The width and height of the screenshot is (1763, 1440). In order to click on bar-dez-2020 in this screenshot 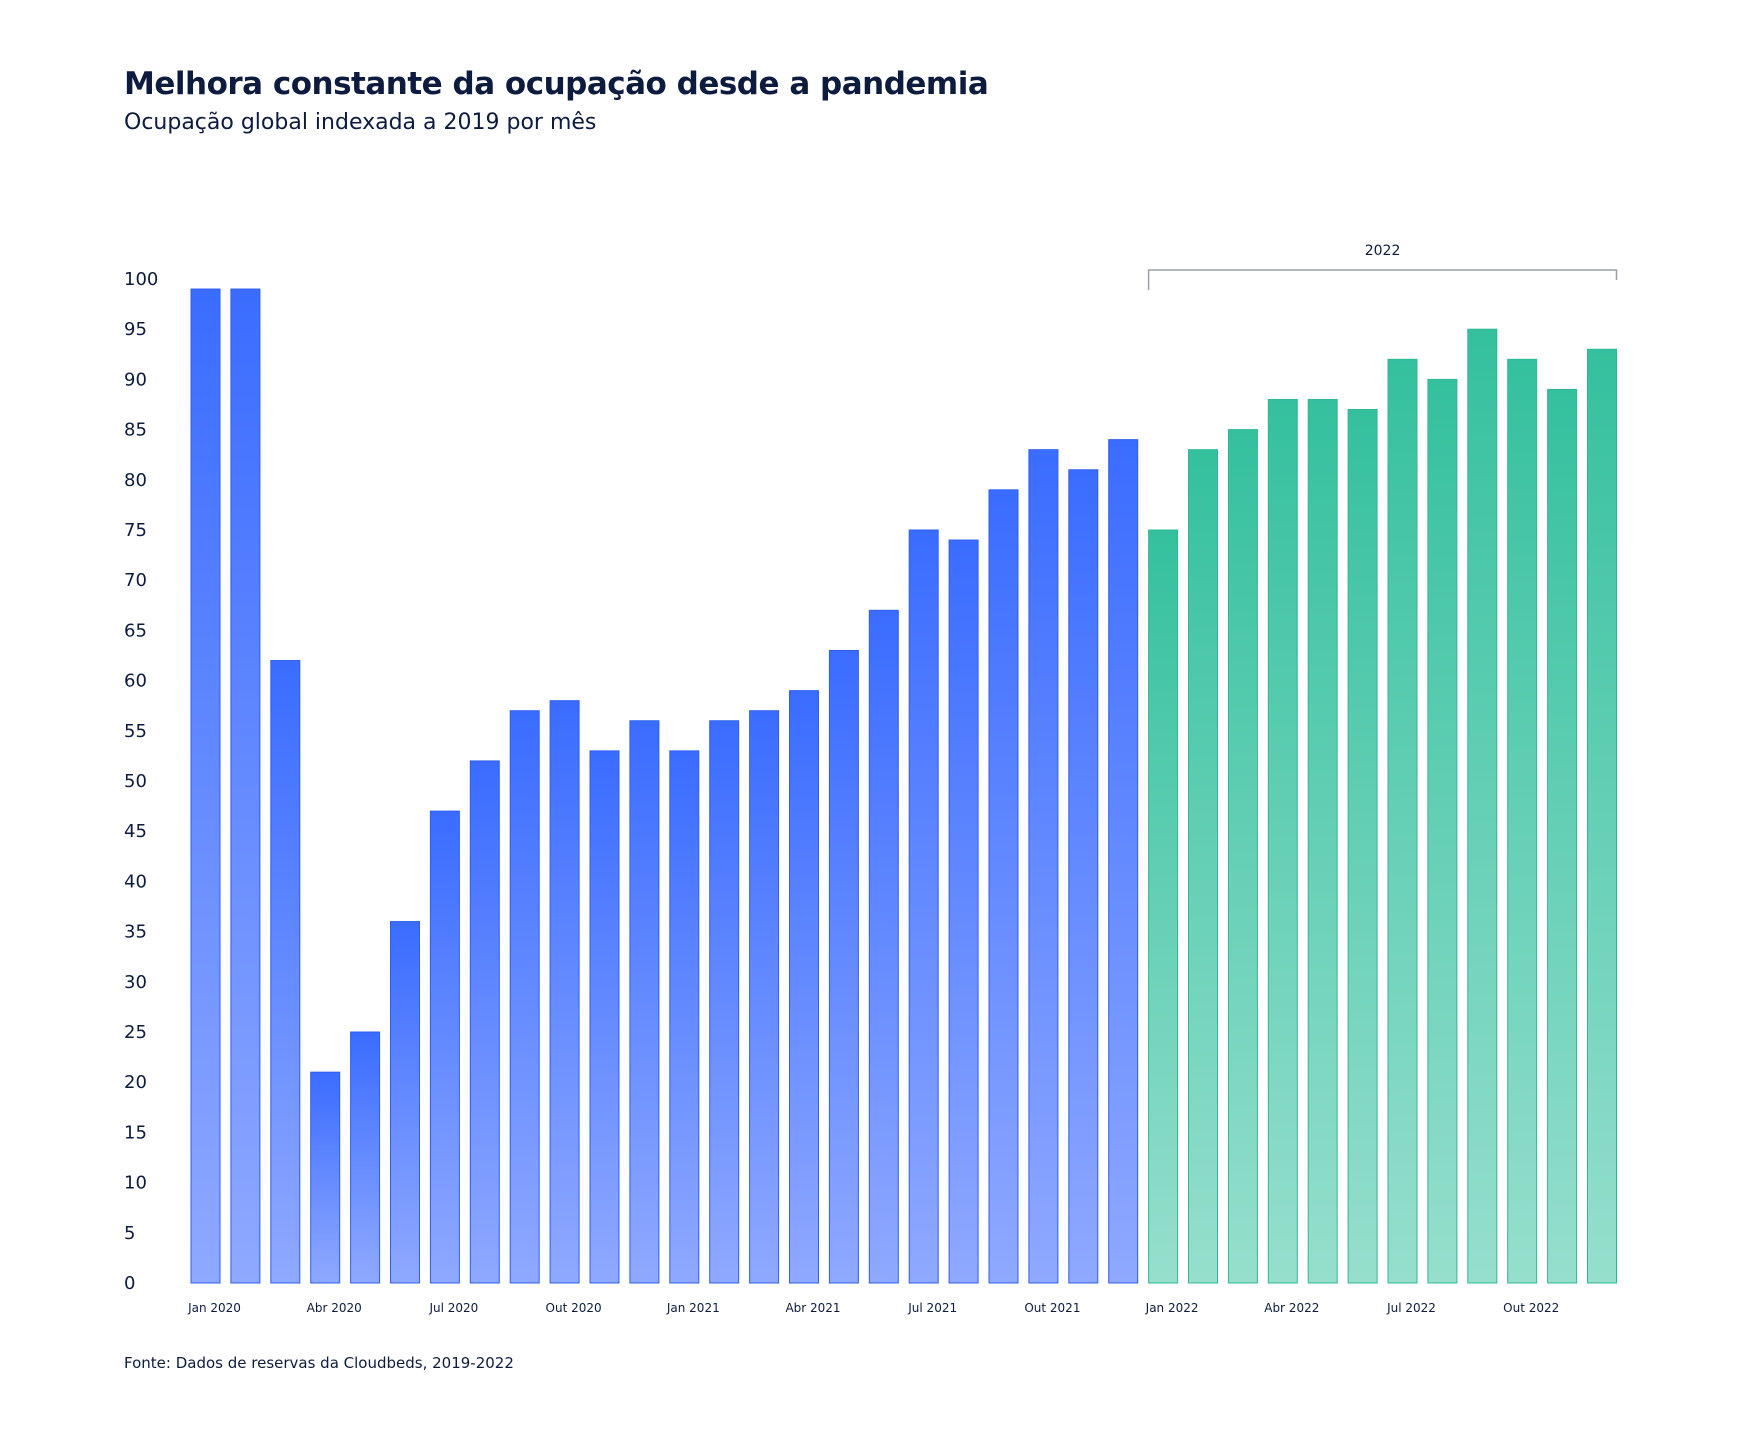, I will do `click(644, 1002)`.